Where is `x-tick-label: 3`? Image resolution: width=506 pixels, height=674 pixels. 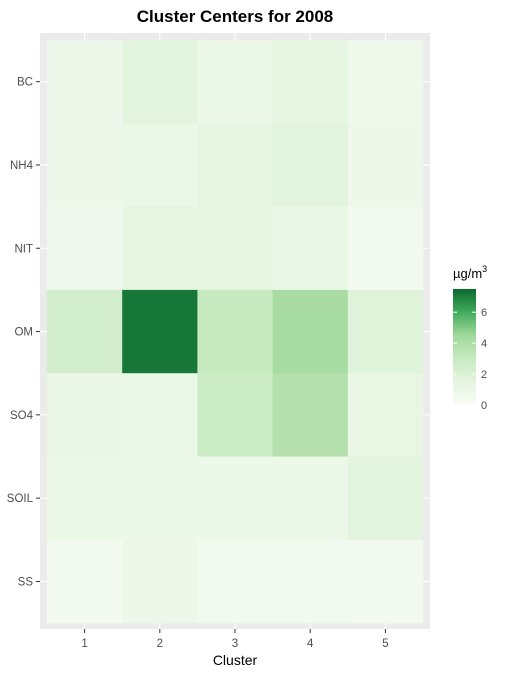
x-tick-label: 3 is located at coordinates (235, 644).